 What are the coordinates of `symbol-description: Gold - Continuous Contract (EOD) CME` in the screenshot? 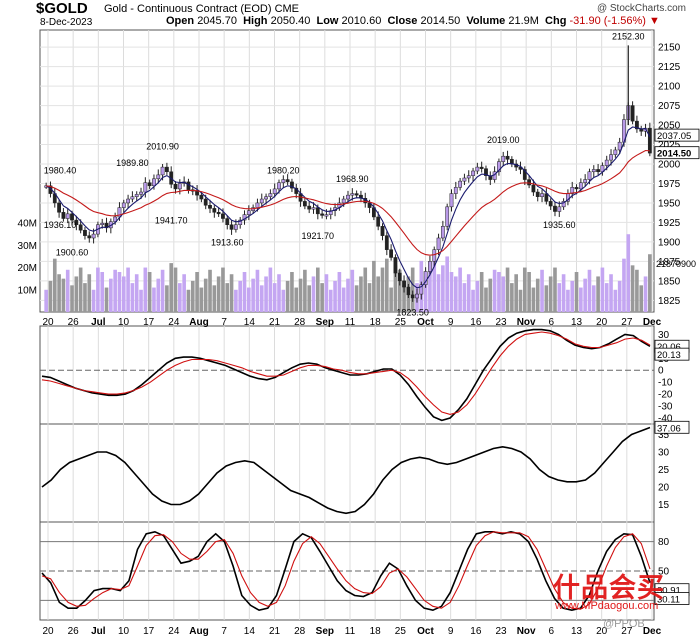 It's located at (202, 9).